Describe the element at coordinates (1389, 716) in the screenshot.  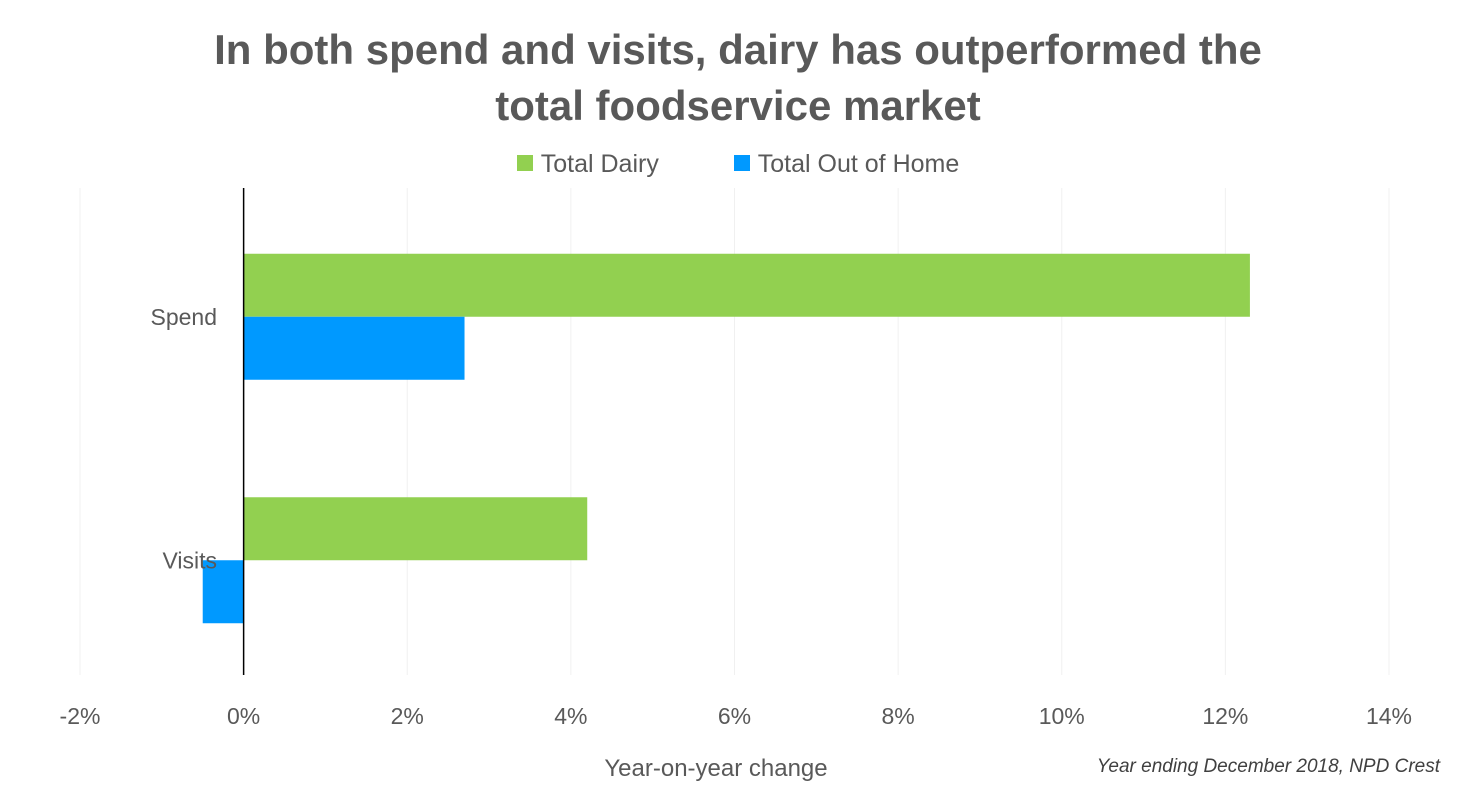
I see `x-tick-label: 14%` at that location.